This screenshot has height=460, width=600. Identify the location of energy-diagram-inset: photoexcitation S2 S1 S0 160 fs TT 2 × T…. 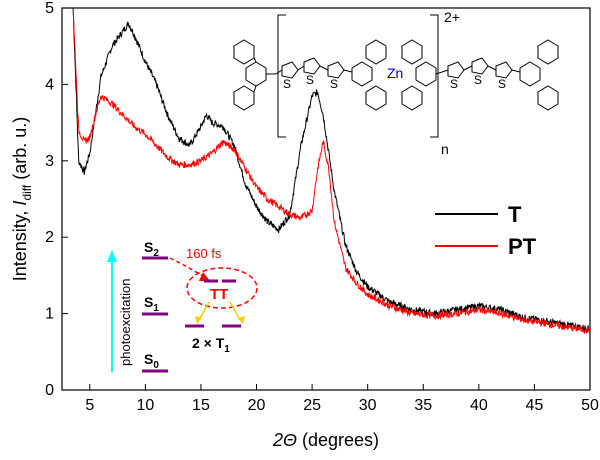
(182, 306).